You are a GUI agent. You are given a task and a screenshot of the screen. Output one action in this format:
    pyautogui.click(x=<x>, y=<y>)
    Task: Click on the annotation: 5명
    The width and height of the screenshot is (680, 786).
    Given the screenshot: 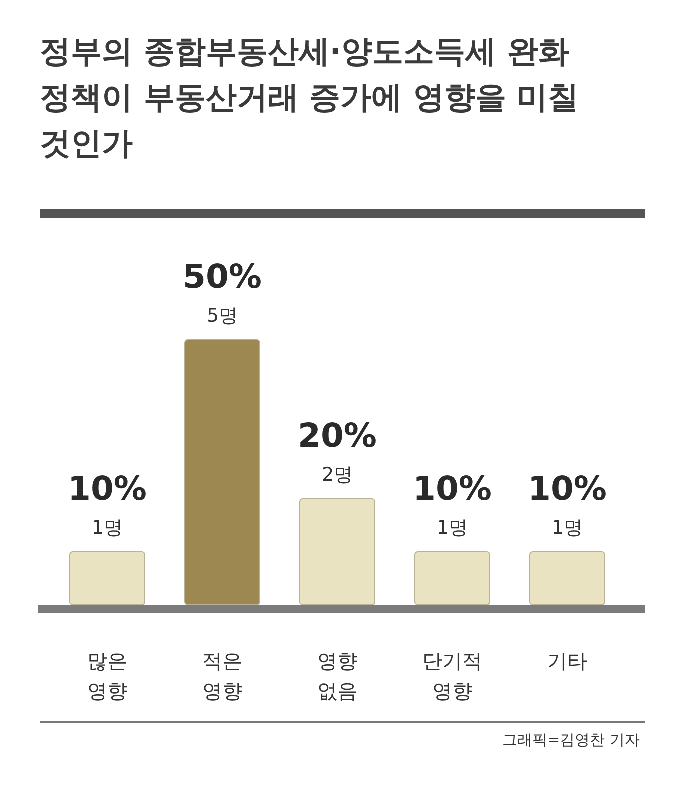 What is the action you would take?
    pyautogui.click(x=222, y=316)
    